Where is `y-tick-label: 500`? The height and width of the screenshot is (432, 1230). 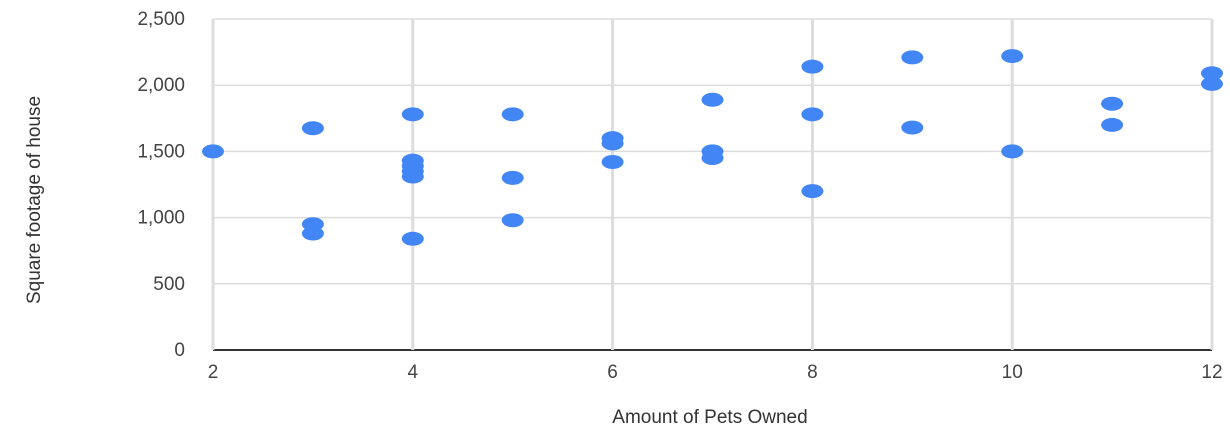 y-tick-label: 500 is located at coordinates (169, 284).